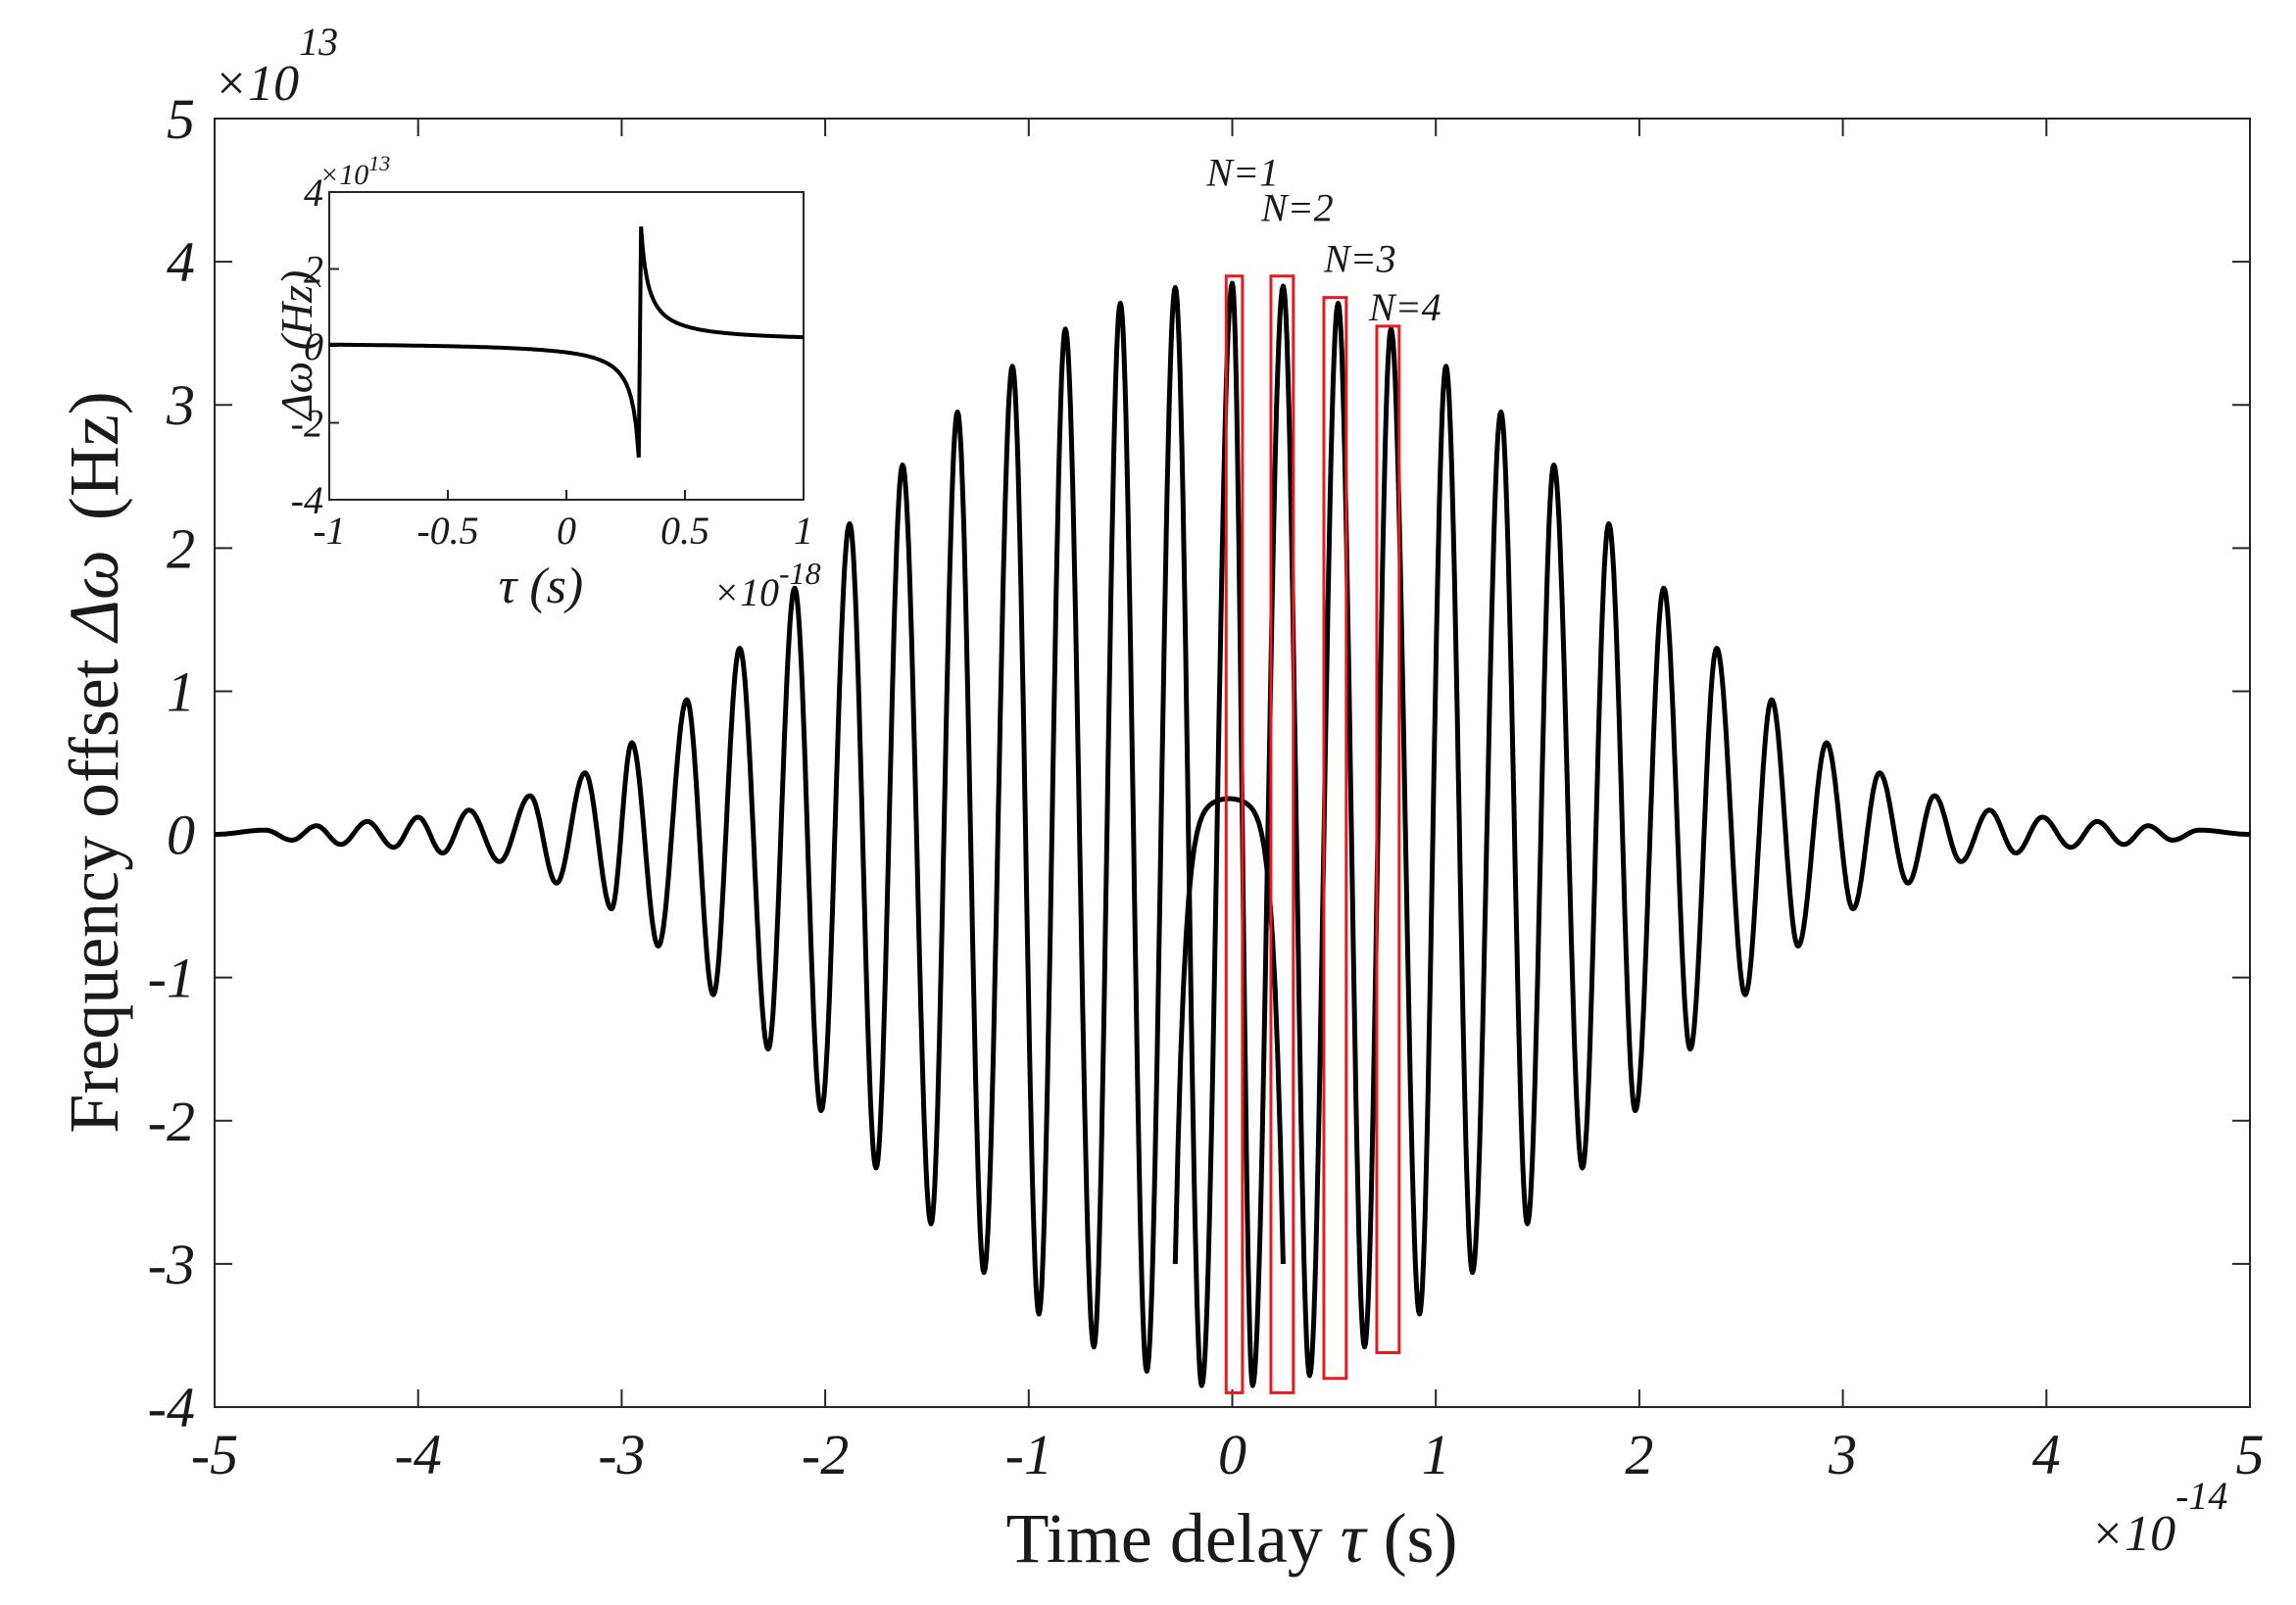 The image size is (2296, 1605). What do you see at coordinates (800, 573) in the screenshot?
I see `inset-x-multiplier-exponent: -18` at bounding box center [800, 573].